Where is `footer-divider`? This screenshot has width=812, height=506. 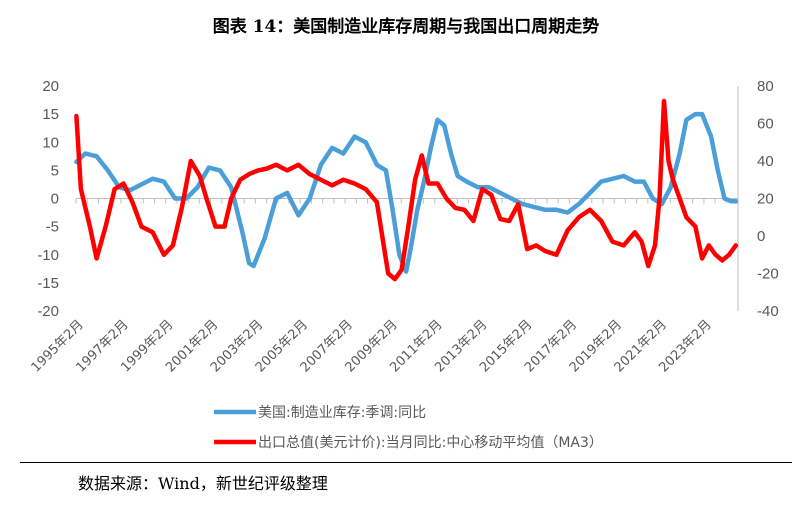 footer-divider is located at coordinates (406, 462).